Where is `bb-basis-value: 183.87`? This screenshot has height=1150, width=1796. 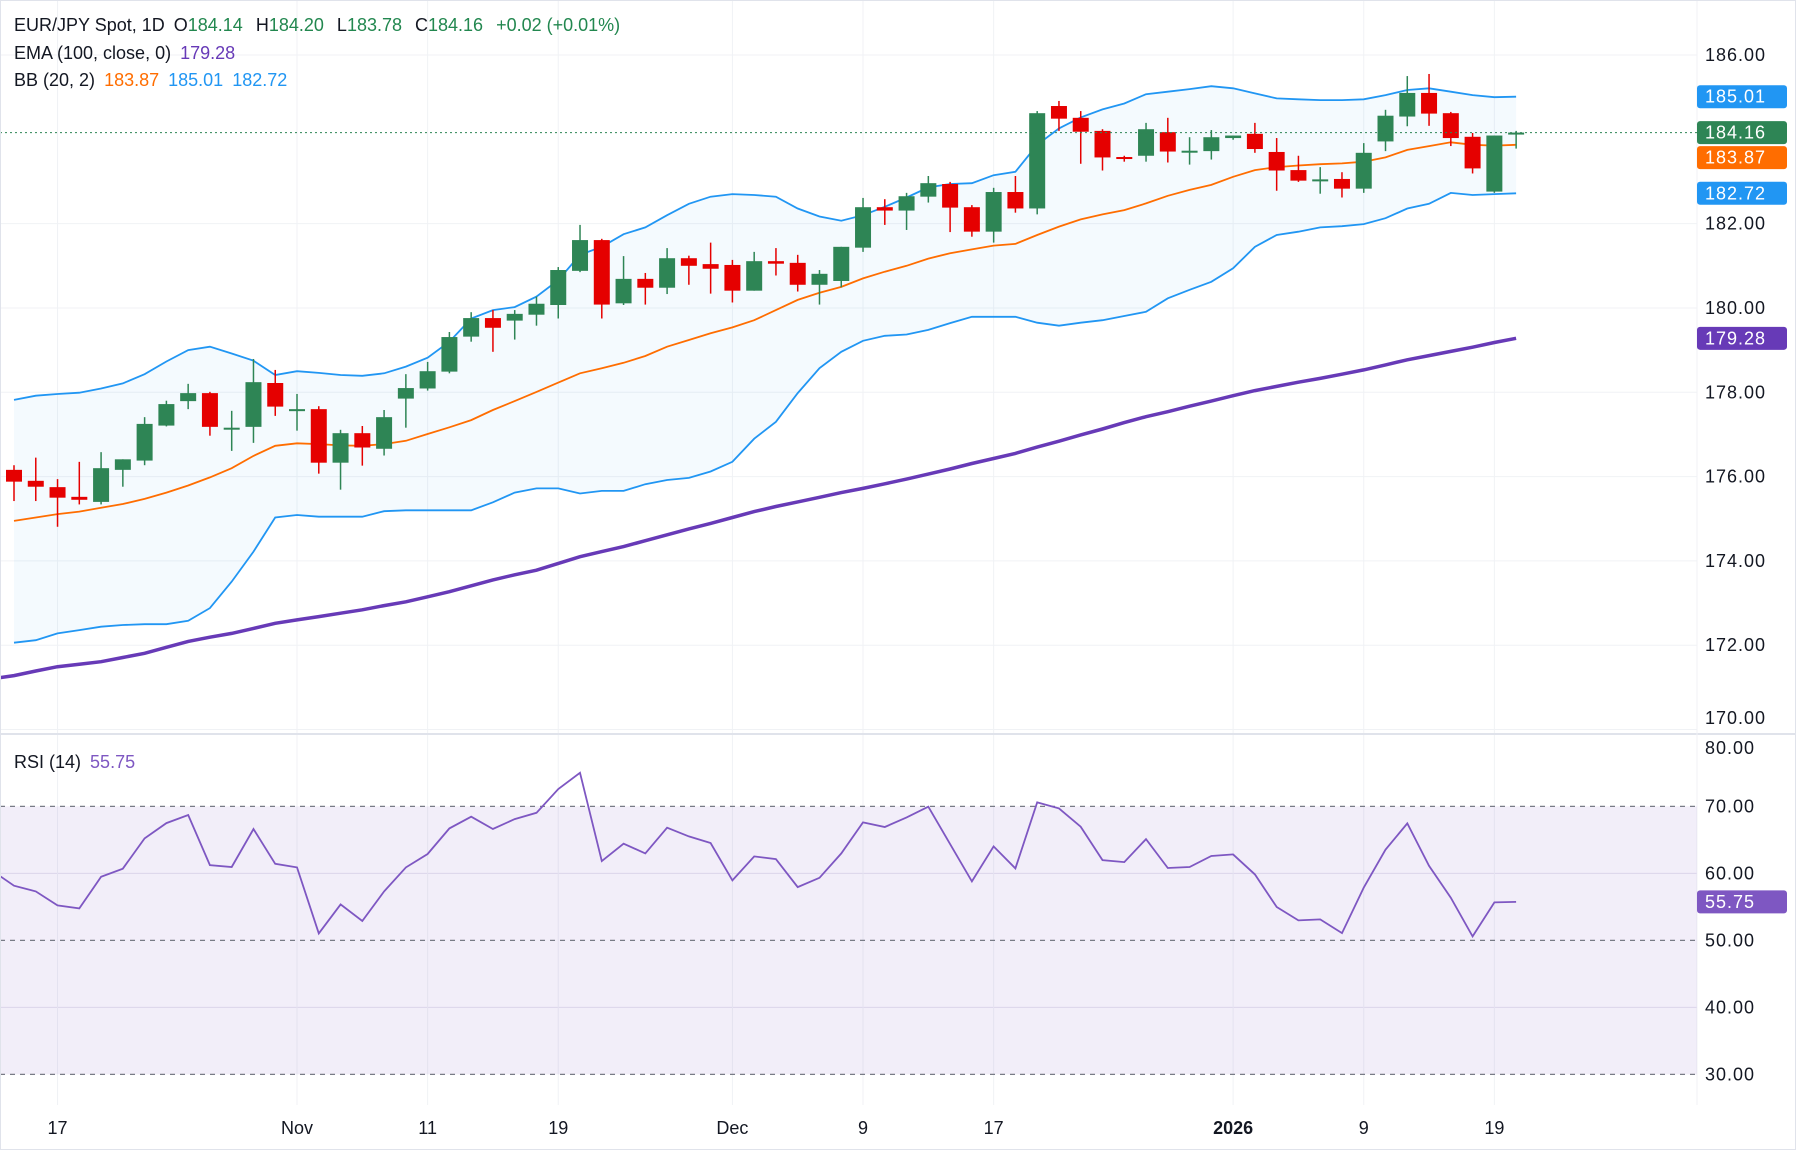
bb-basis-value: 183.87 is located at coordinates (132, 80).